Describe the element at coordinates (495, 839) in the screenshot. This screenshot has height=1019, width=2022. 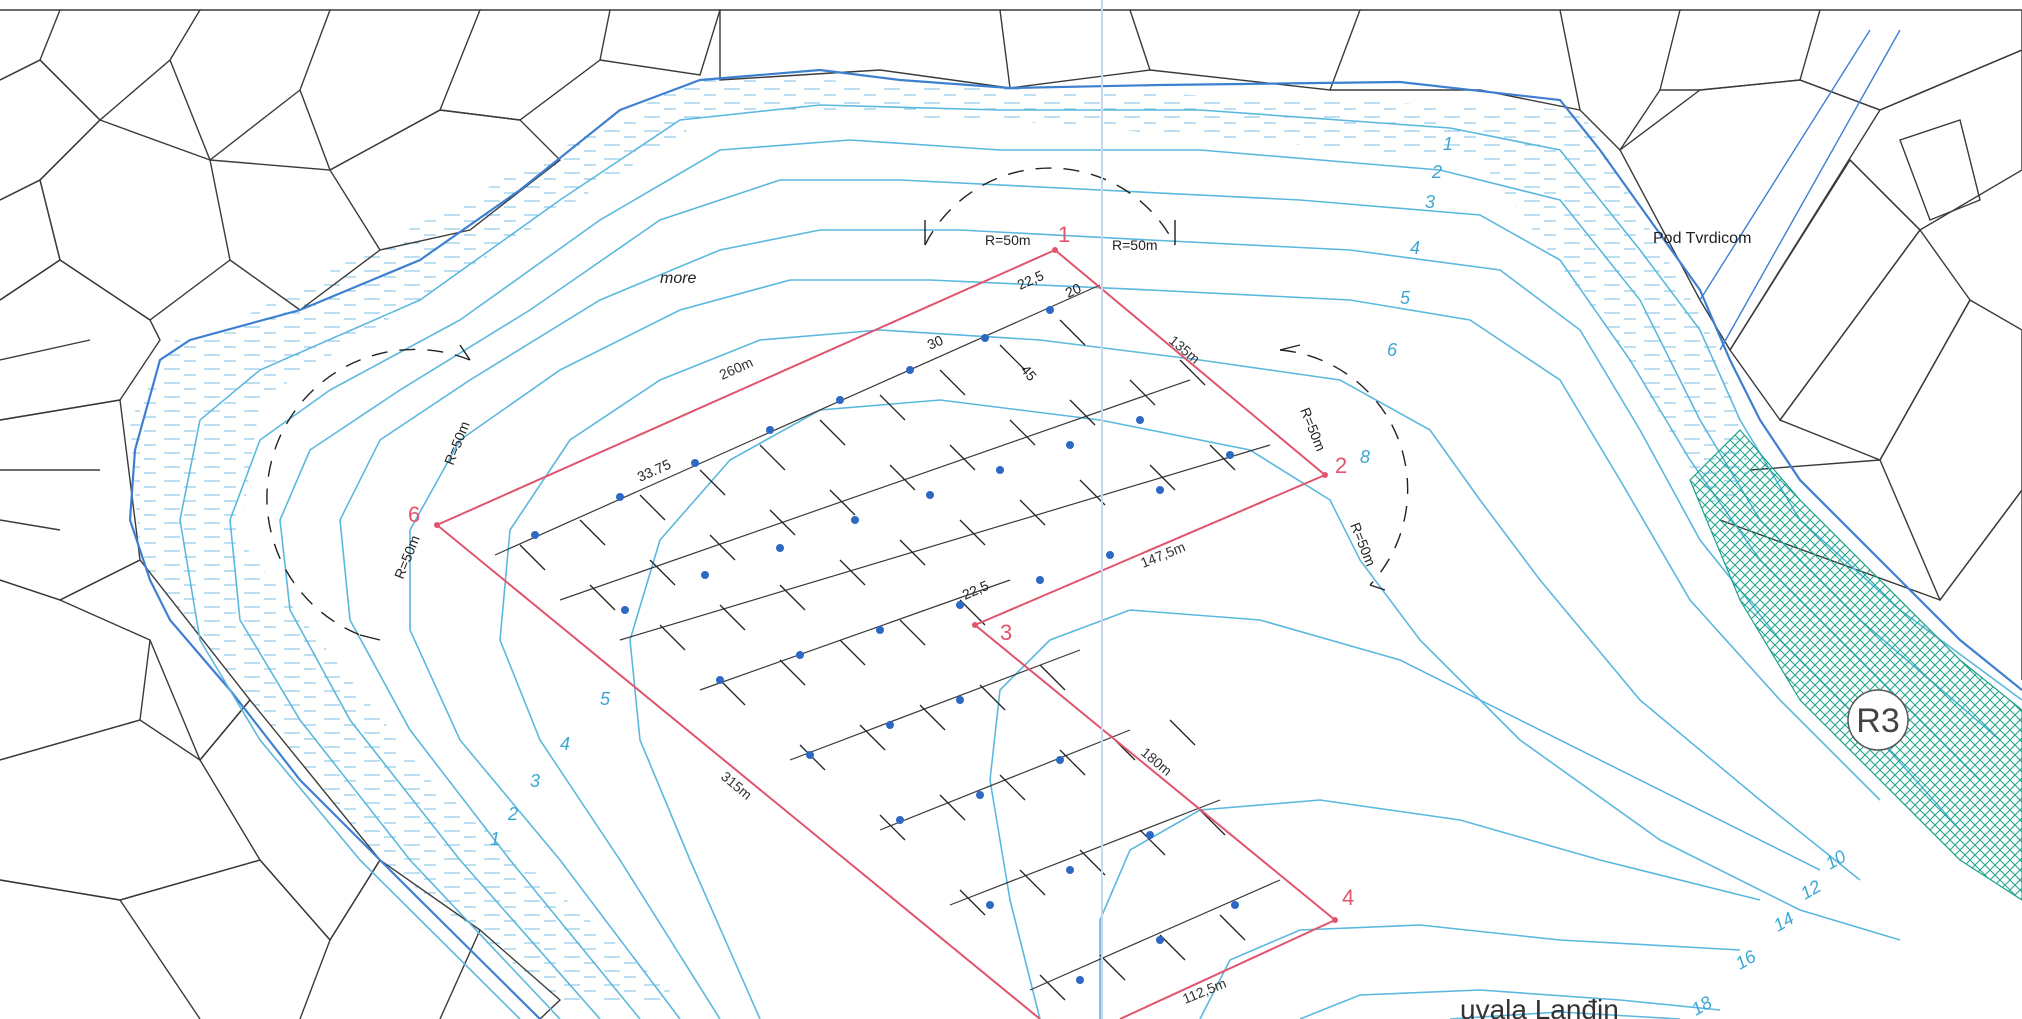
I see `contour-label-1-west: 1` at that location.